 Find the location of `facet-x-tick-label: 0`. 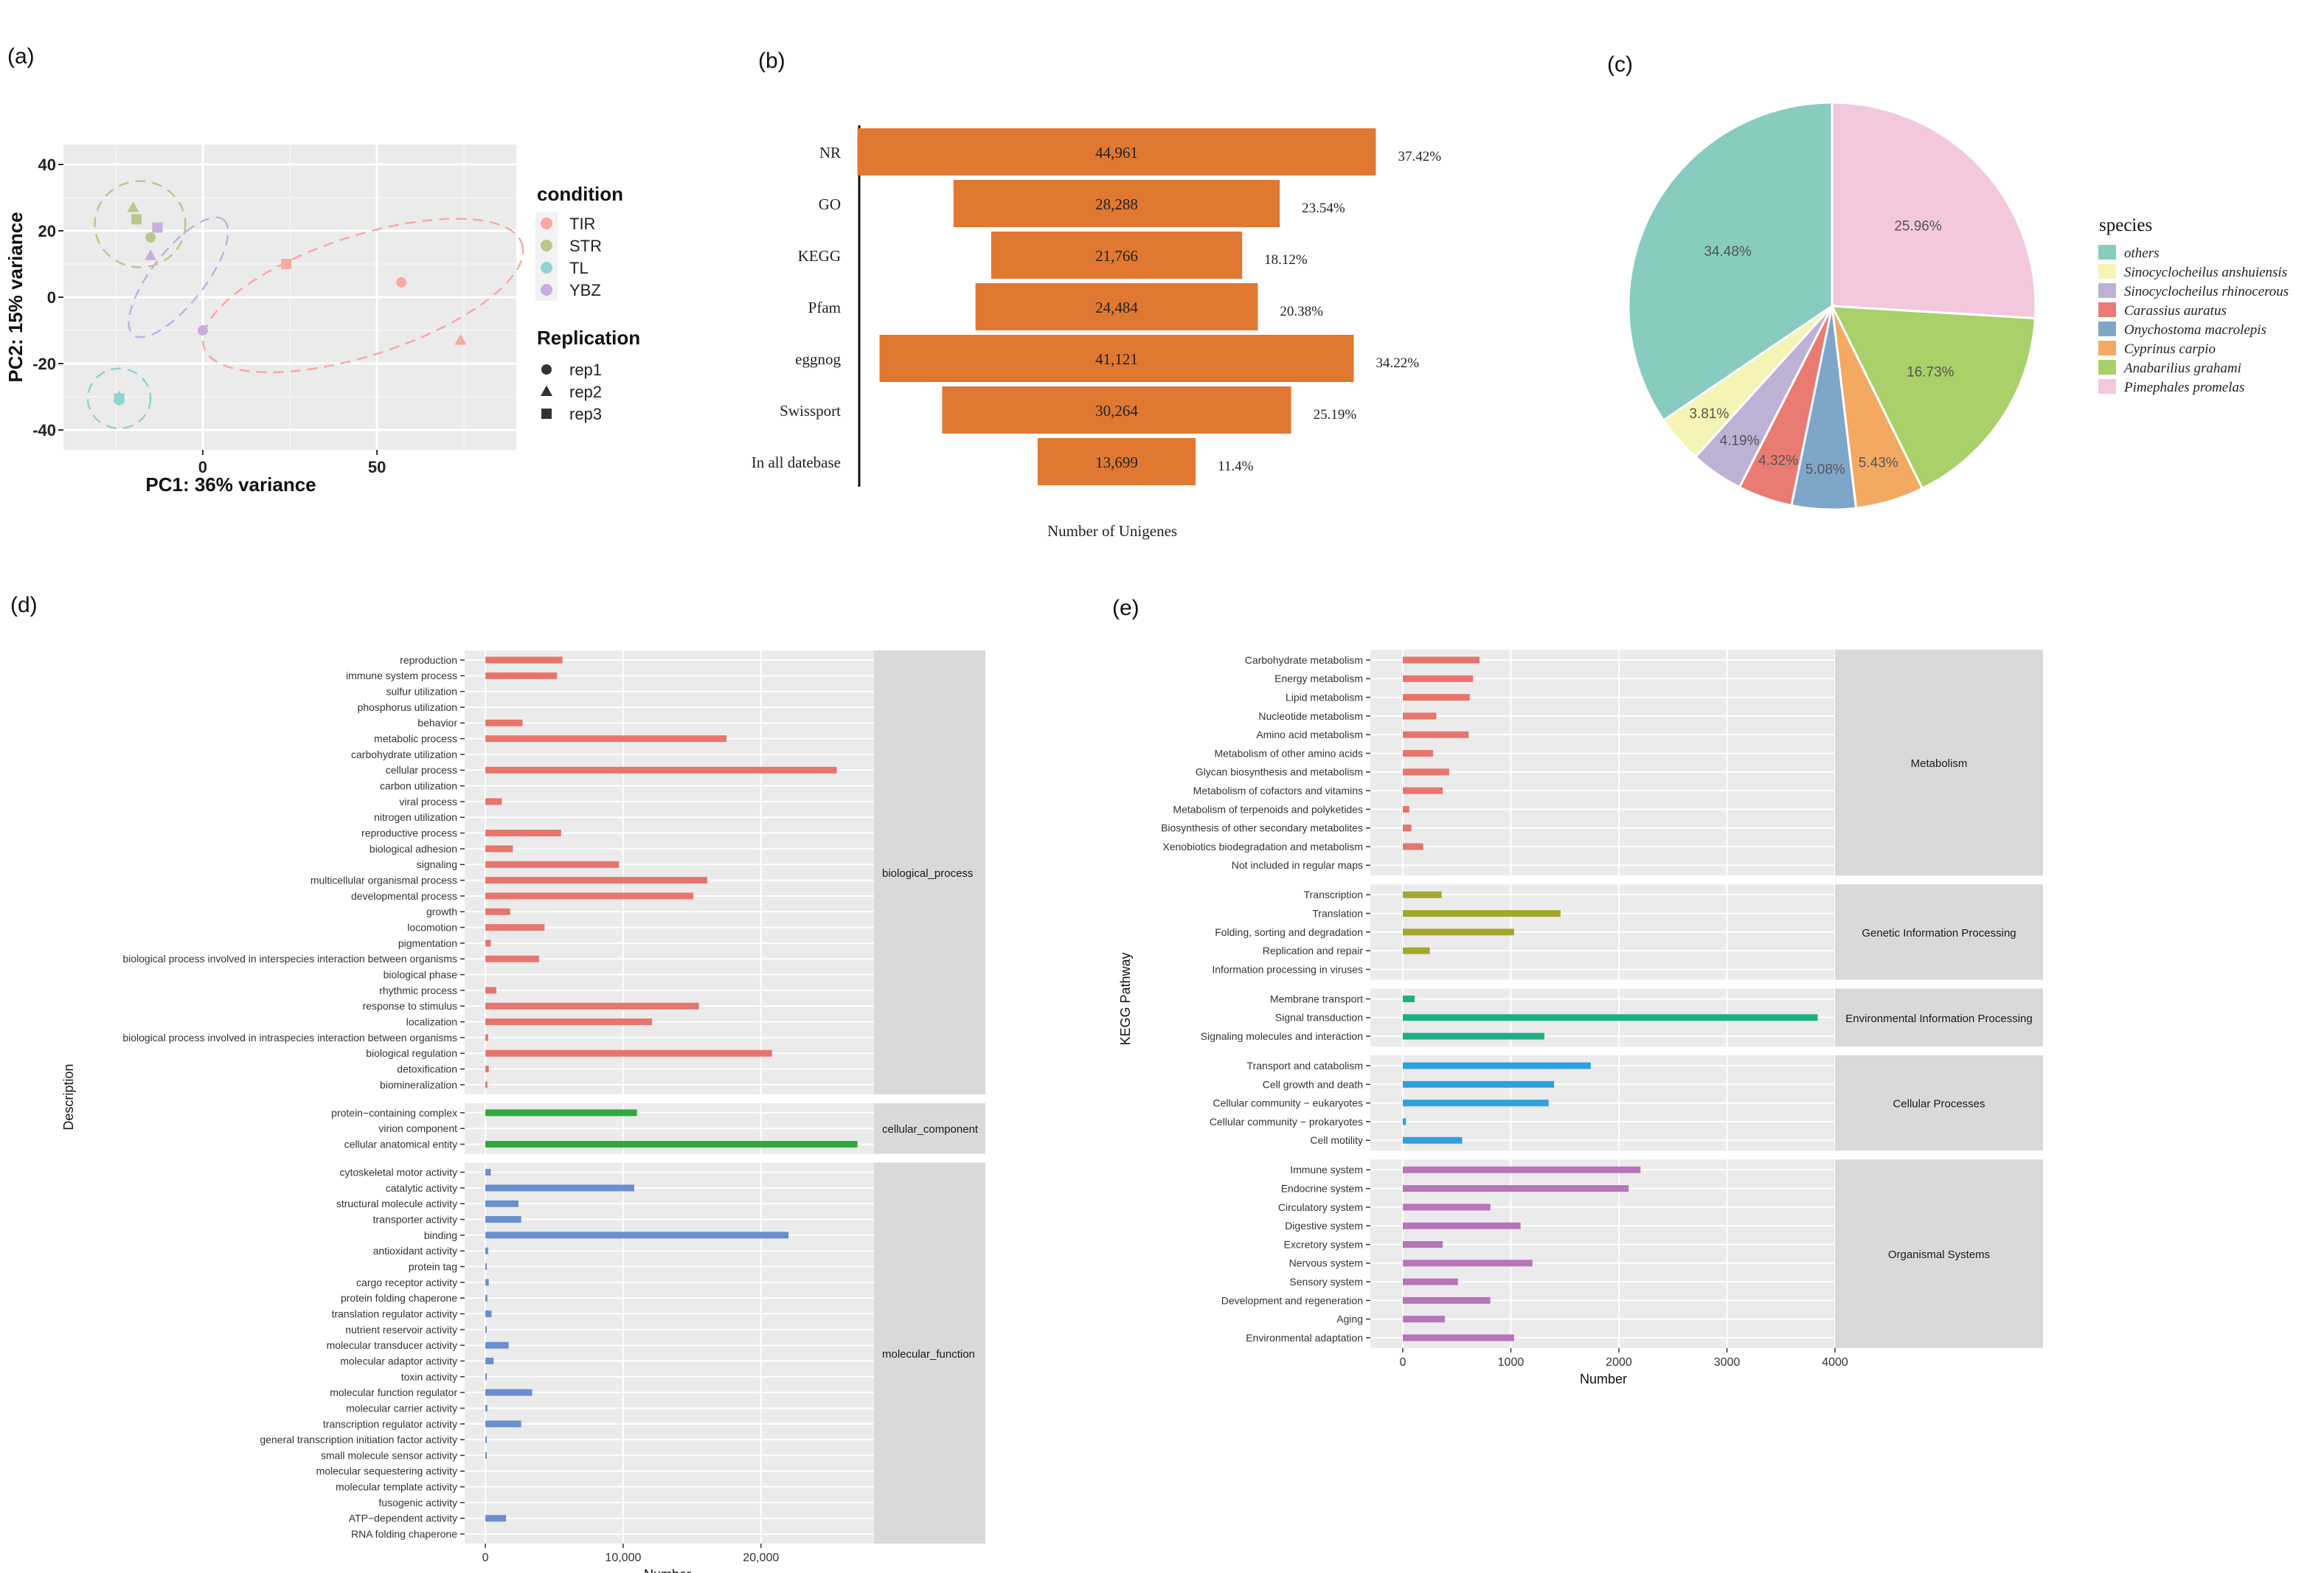

facet-x-tick-label: 0 is located at coordinates (1403, 1362).